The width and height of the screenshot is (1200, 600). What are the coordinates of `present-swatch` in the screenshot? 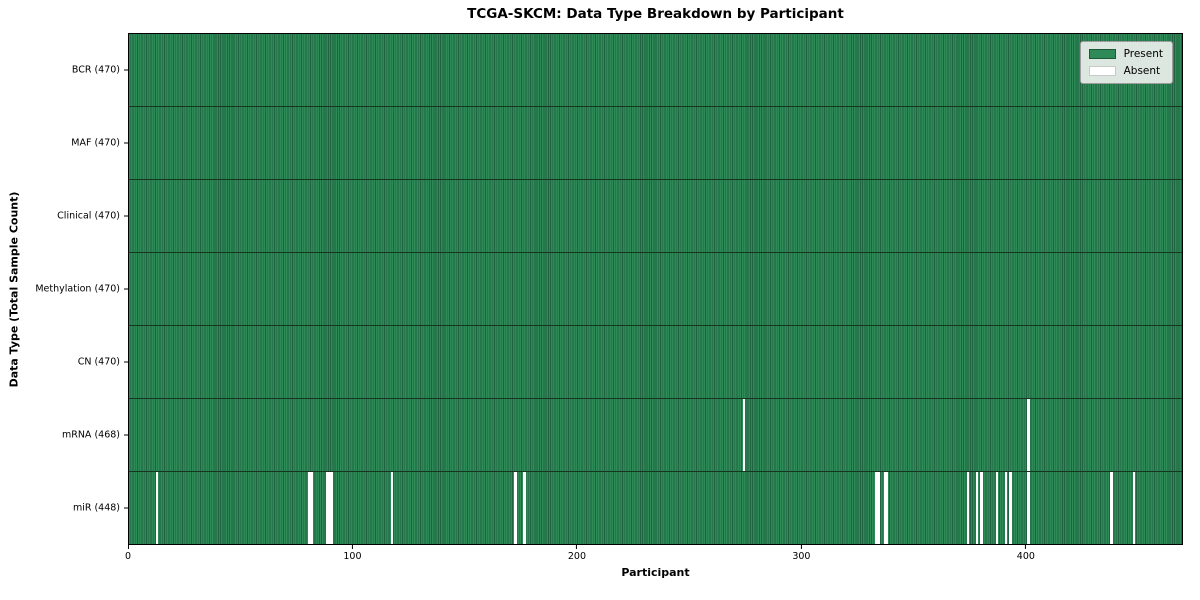 It's located at (1102, 54).